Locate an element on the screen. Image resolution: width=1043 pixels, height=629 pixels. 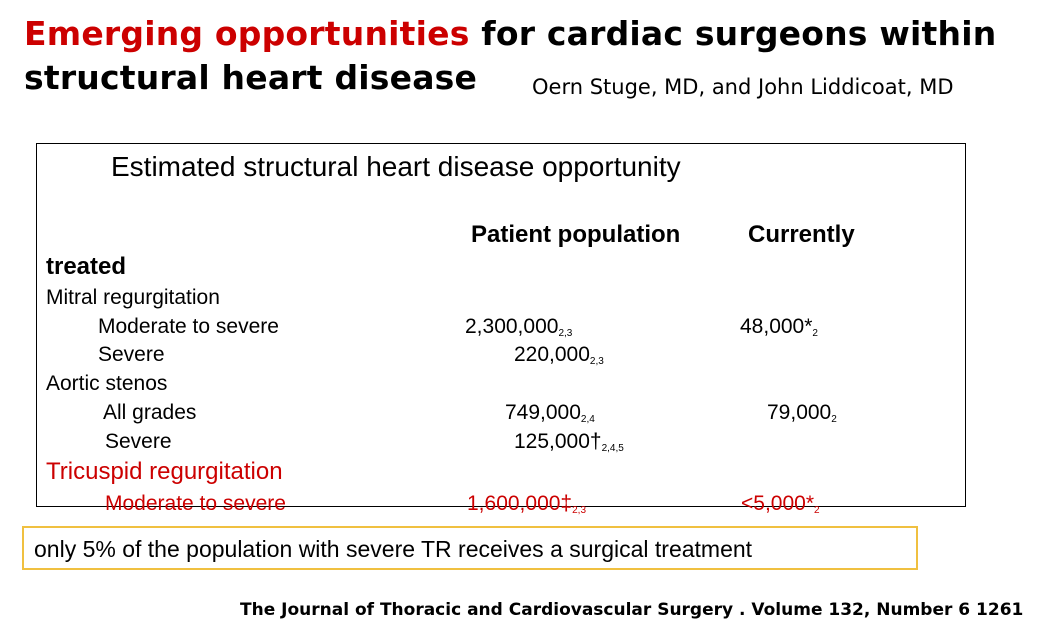
tricuspid-moderate-treated: <5,000*2 is located at coordinates (780, 504).